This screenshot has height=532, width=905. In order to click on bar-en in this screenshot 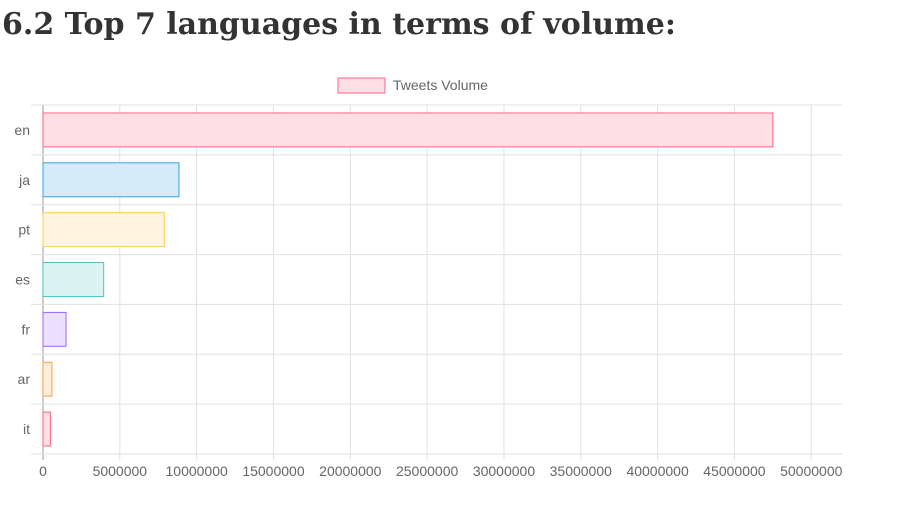, I will do `click(408, 130)`.